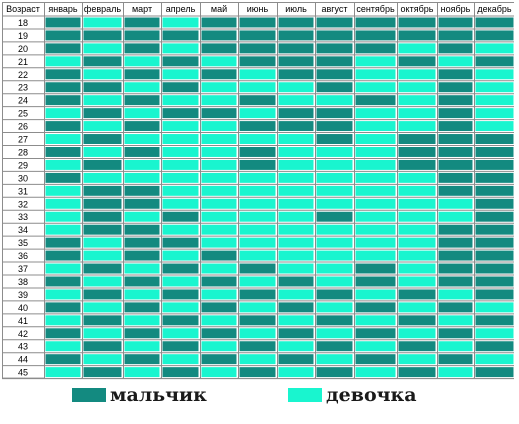 The image size is (519, 424). I want to click on legend-boy-swatch, so click(89, 395).